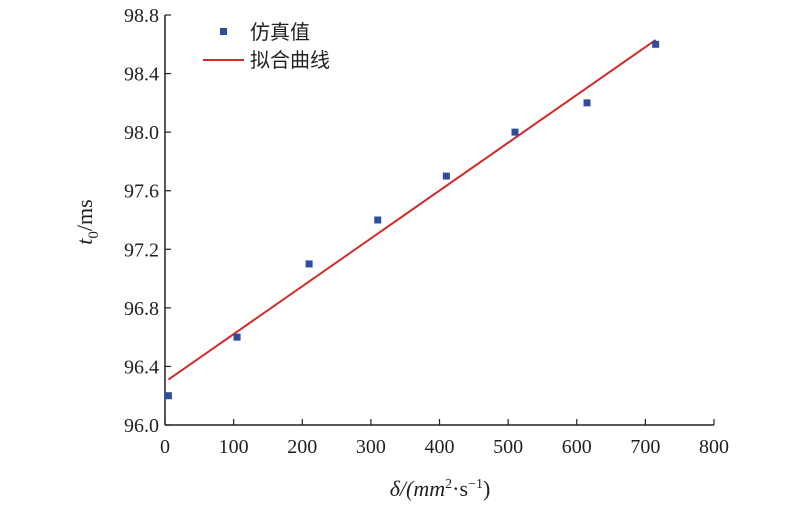 Image resolution: width=800 pixels, height=505 pixels. I want to click on x-ticks: 0 100 200 300 400 500 600 700 800, so click(444, 438).